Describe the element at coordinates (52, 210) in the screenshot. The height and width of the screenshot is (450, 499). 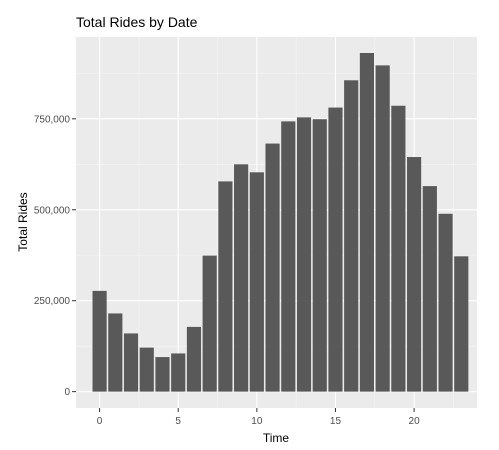
I see `y-tick-label: 500,000` at that location.